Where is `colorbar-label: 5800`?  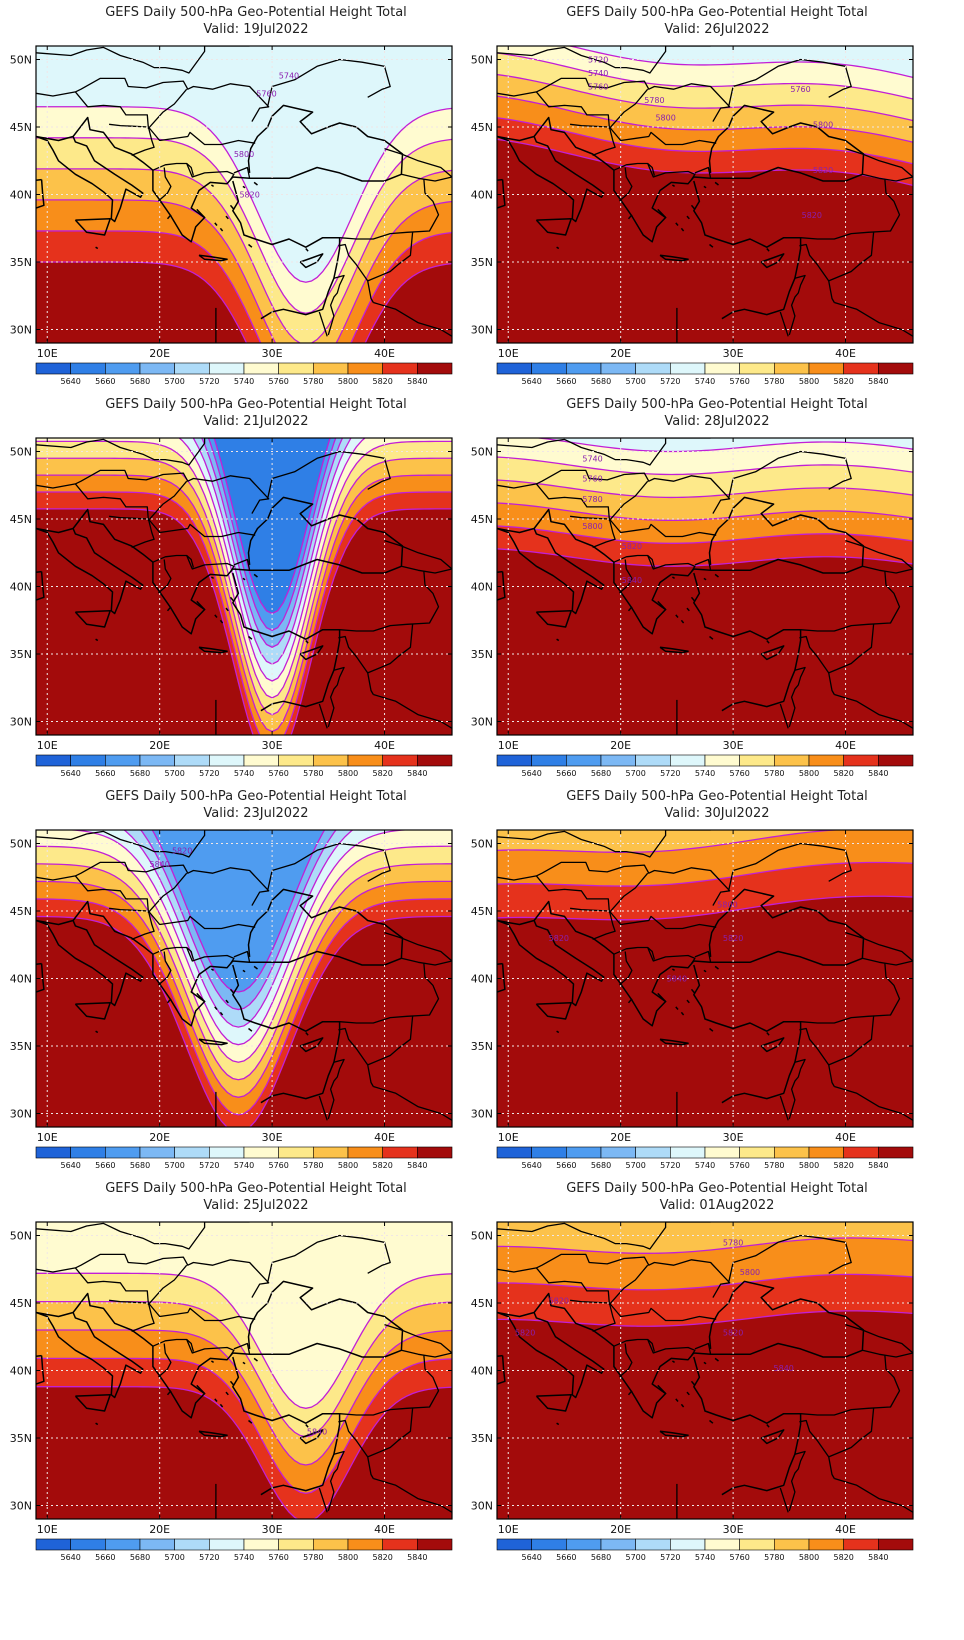 colorbar-label: 5800 is located at coordinates (348, 773).